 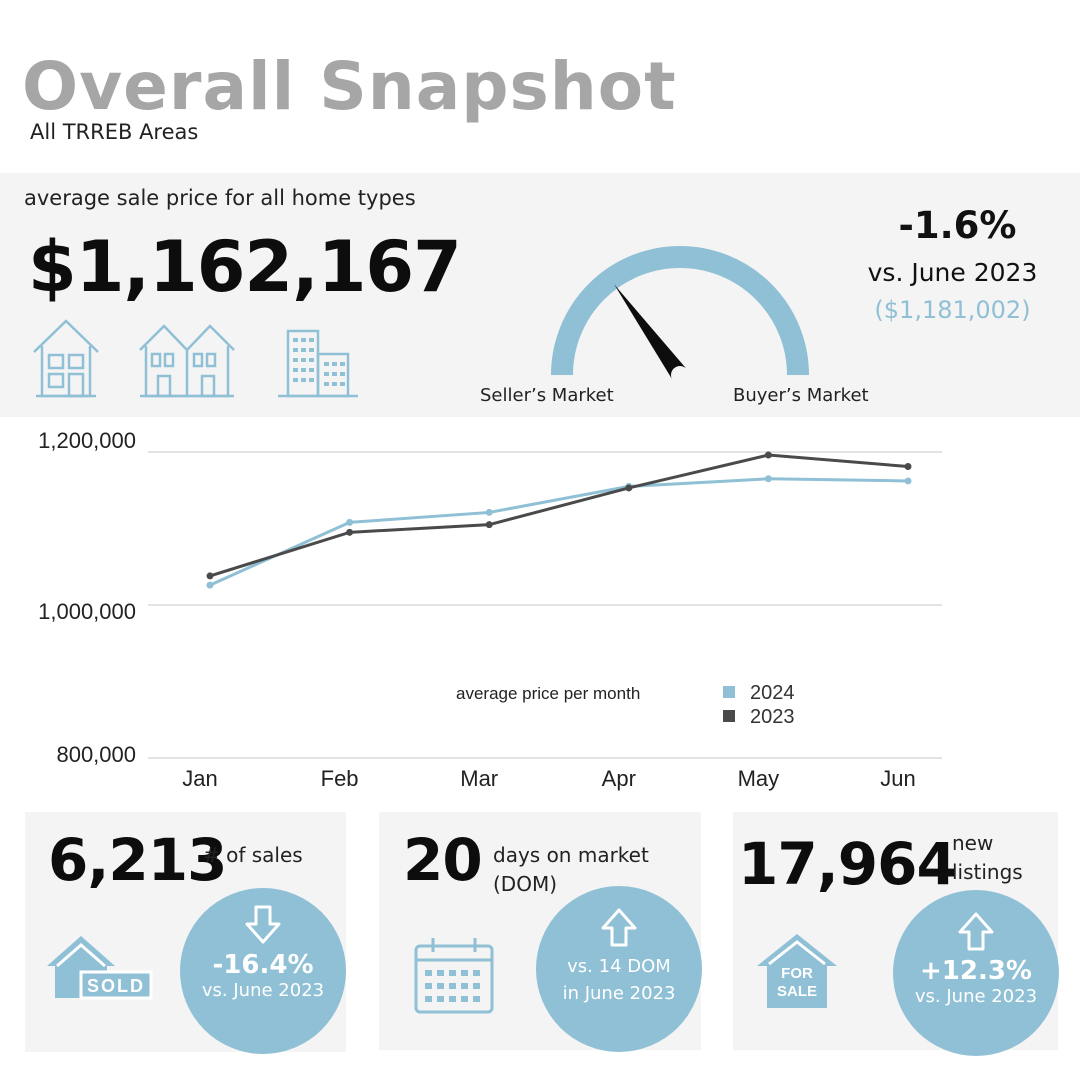 What do you see at coordinates (87, 611) in the screenshot?
I see `y-tick-label: 1,000,000` at bounding box center [87, 611].